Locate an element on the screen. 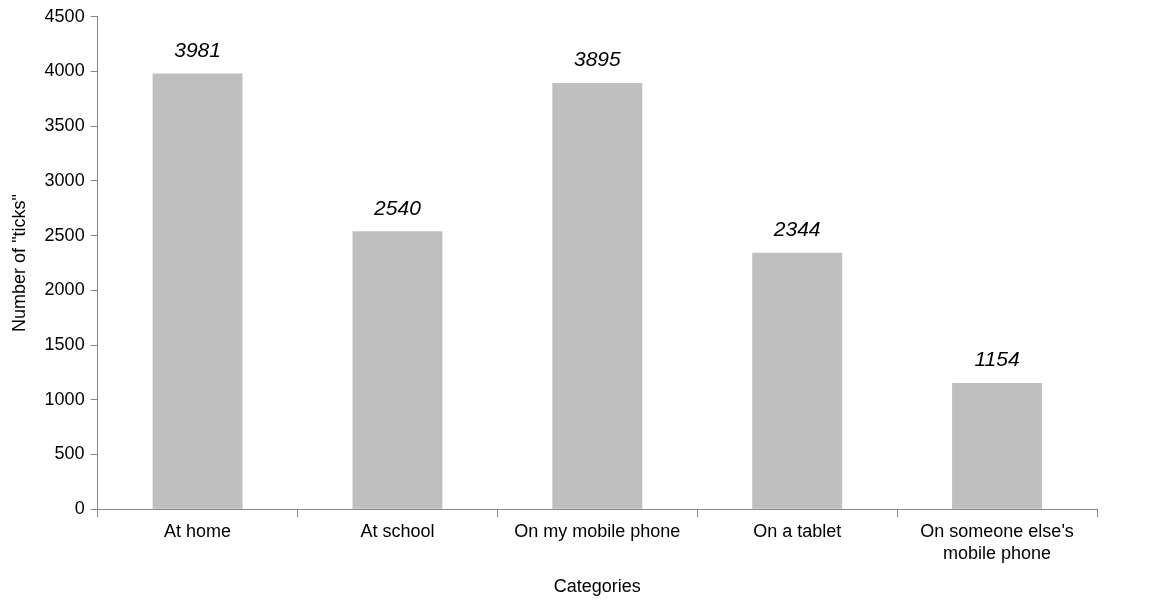  y-tick-label: 2500 is located at coordinates (64, 234).